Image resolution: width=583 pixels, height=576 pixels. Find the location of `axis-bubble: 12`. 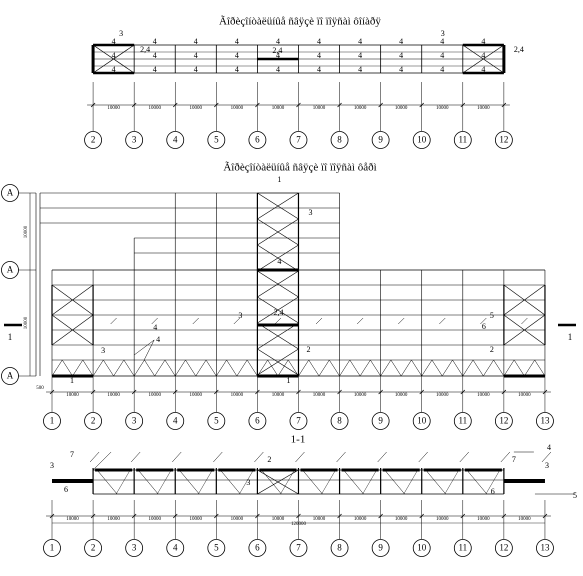

axis-bubble: 12 is located at coordinates (503, 421).